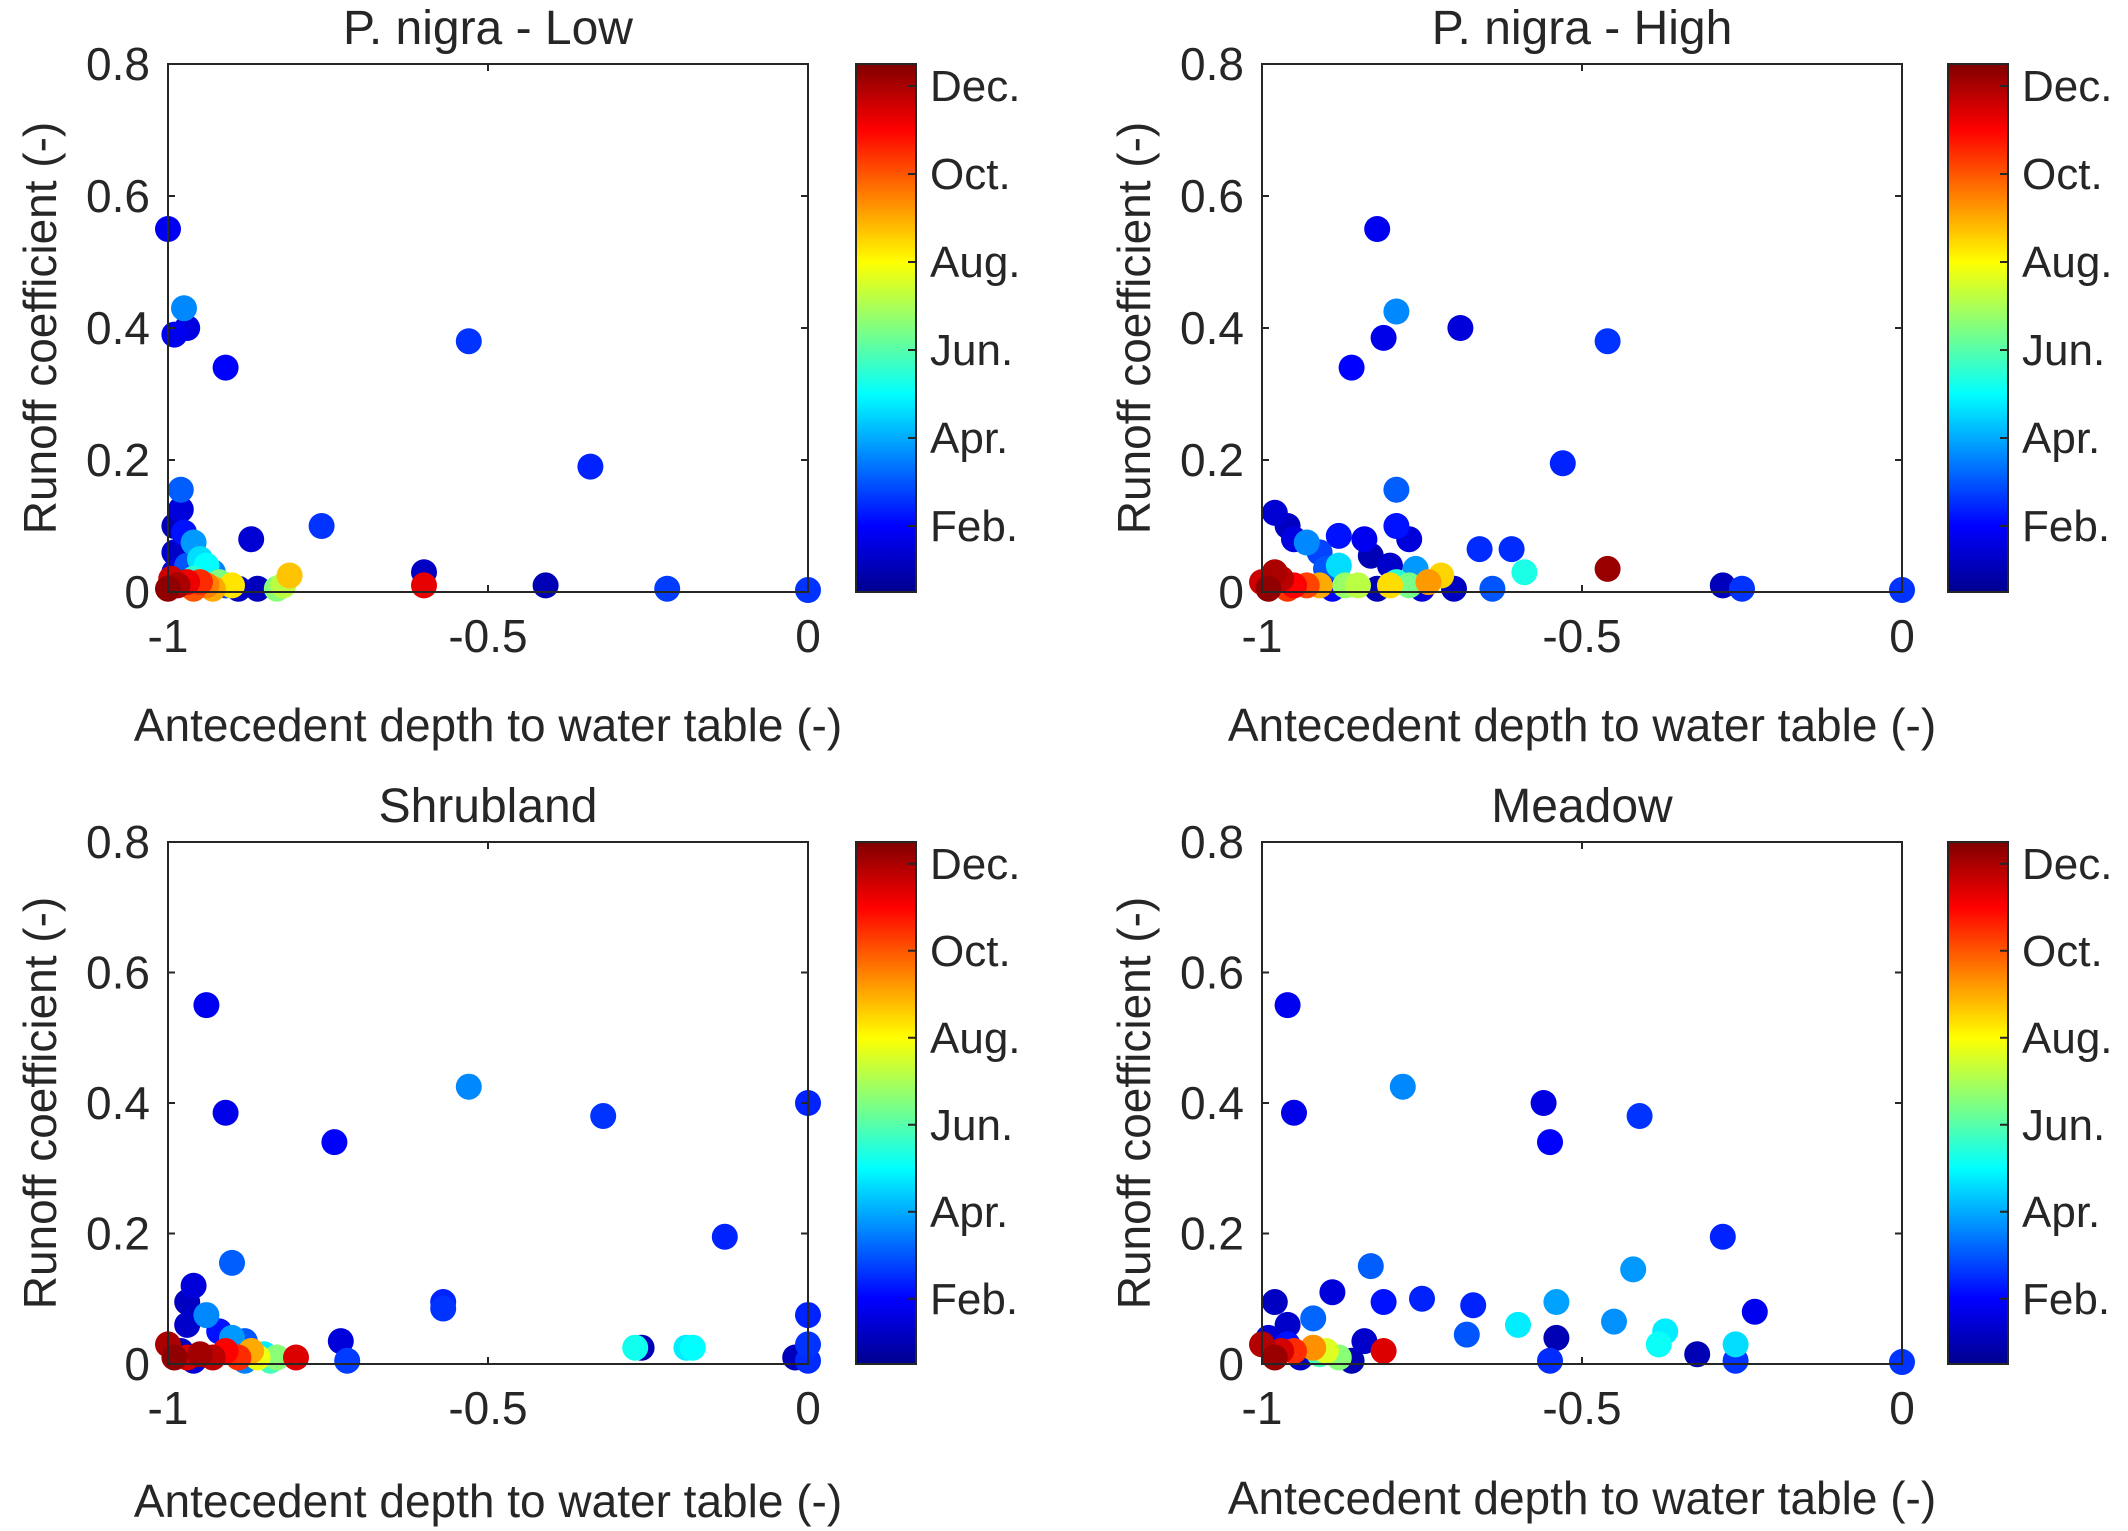 The height and width of the screenshot is (1531, 2128). Describe the element at coordinates (488, 725) in the screenshot. I see `x-axis-label: Antecedent depth to water table (-)` at that location.